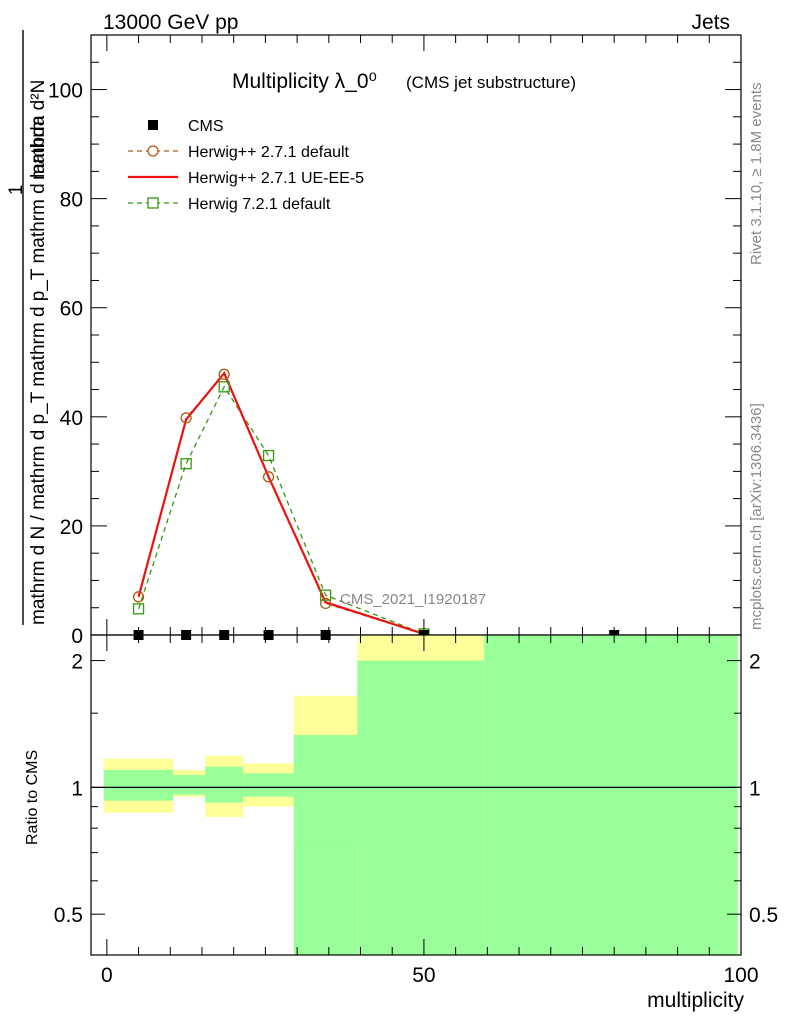 The height and width of the screenshot is (1024, 786). I want to click on legend-marker-herwig-default, so click(153, 151).